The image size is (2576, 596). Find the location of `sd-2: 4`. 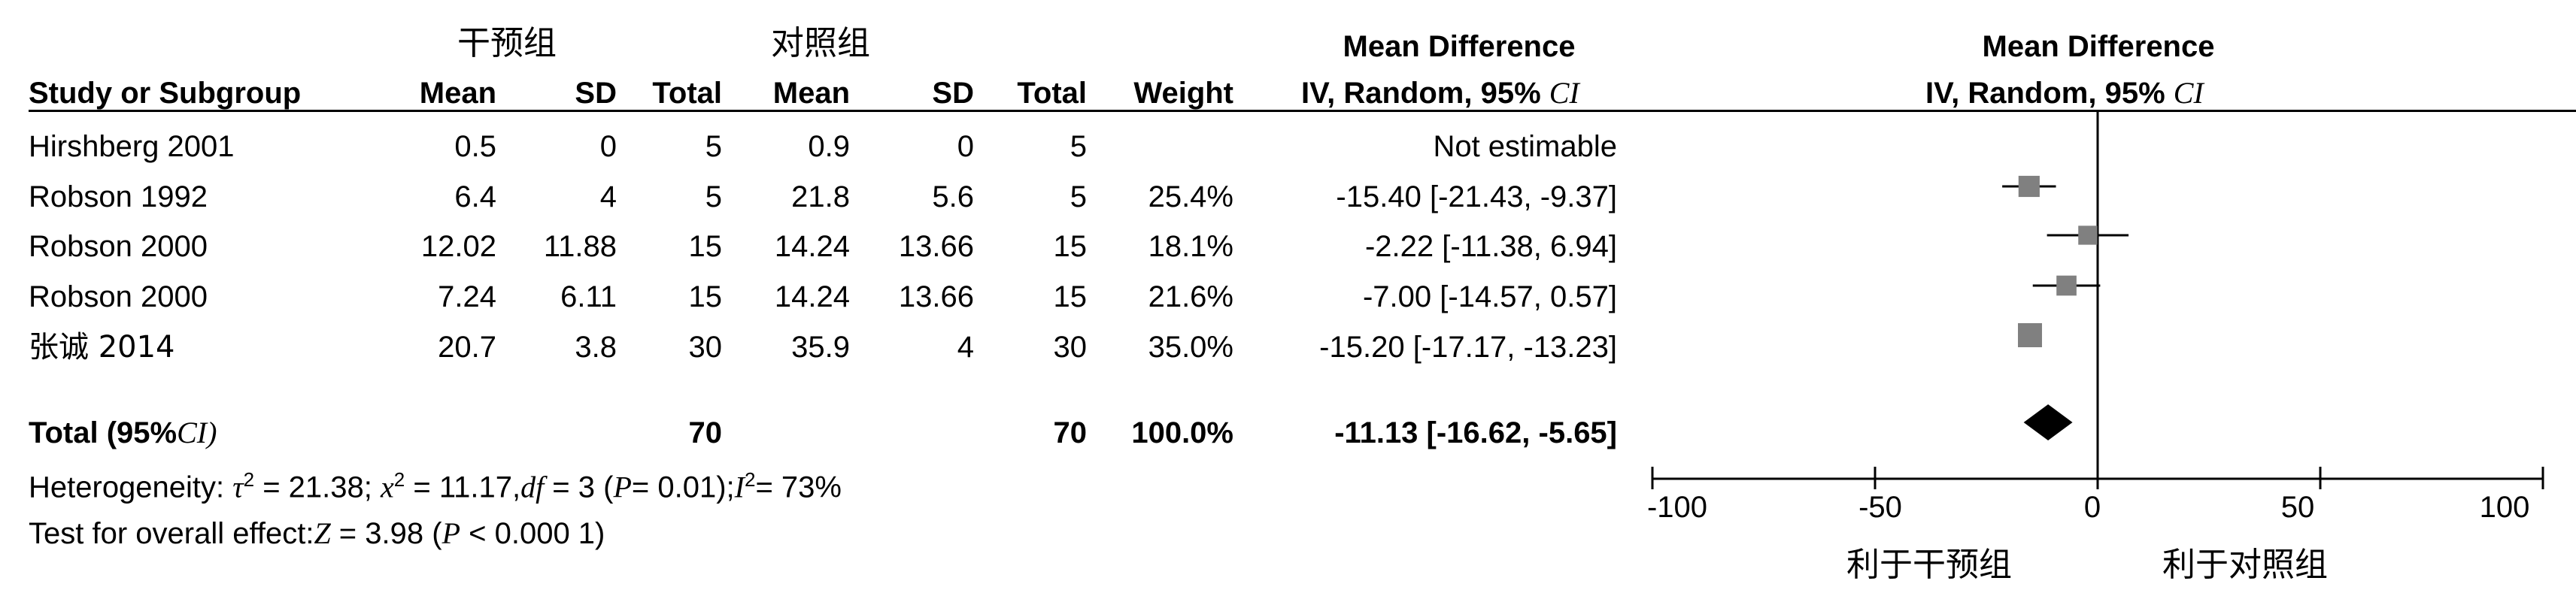

sd-2: 4 is located at coordinates (965, 347).